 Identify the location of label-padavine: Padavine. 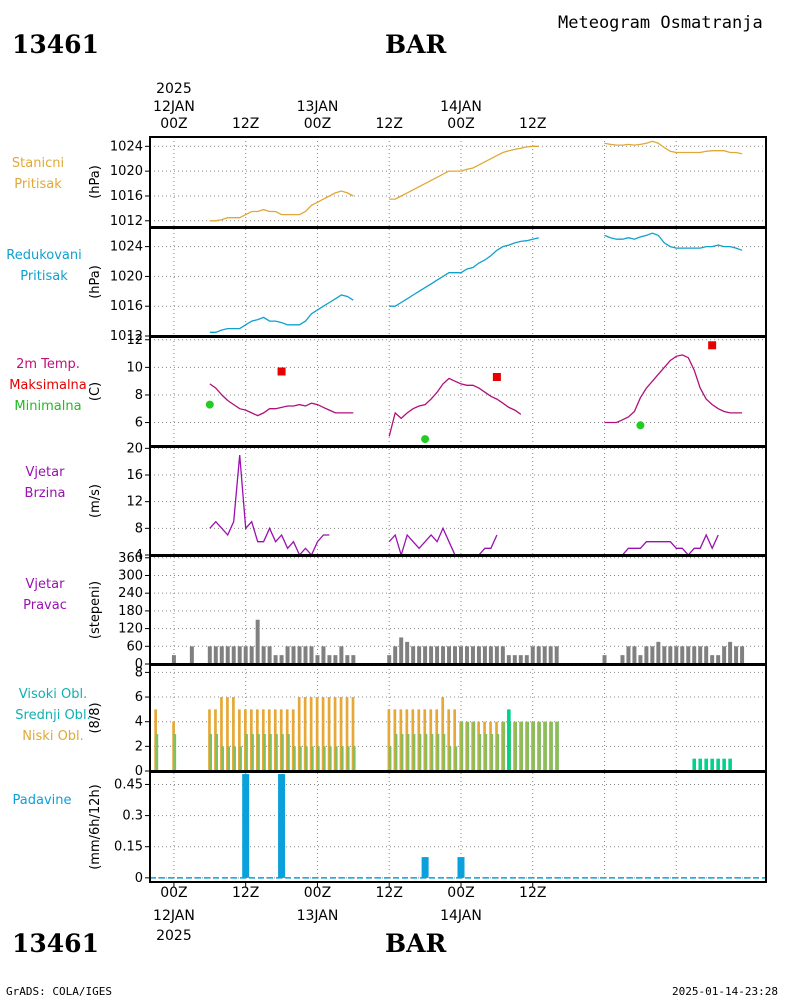
(56, 800).